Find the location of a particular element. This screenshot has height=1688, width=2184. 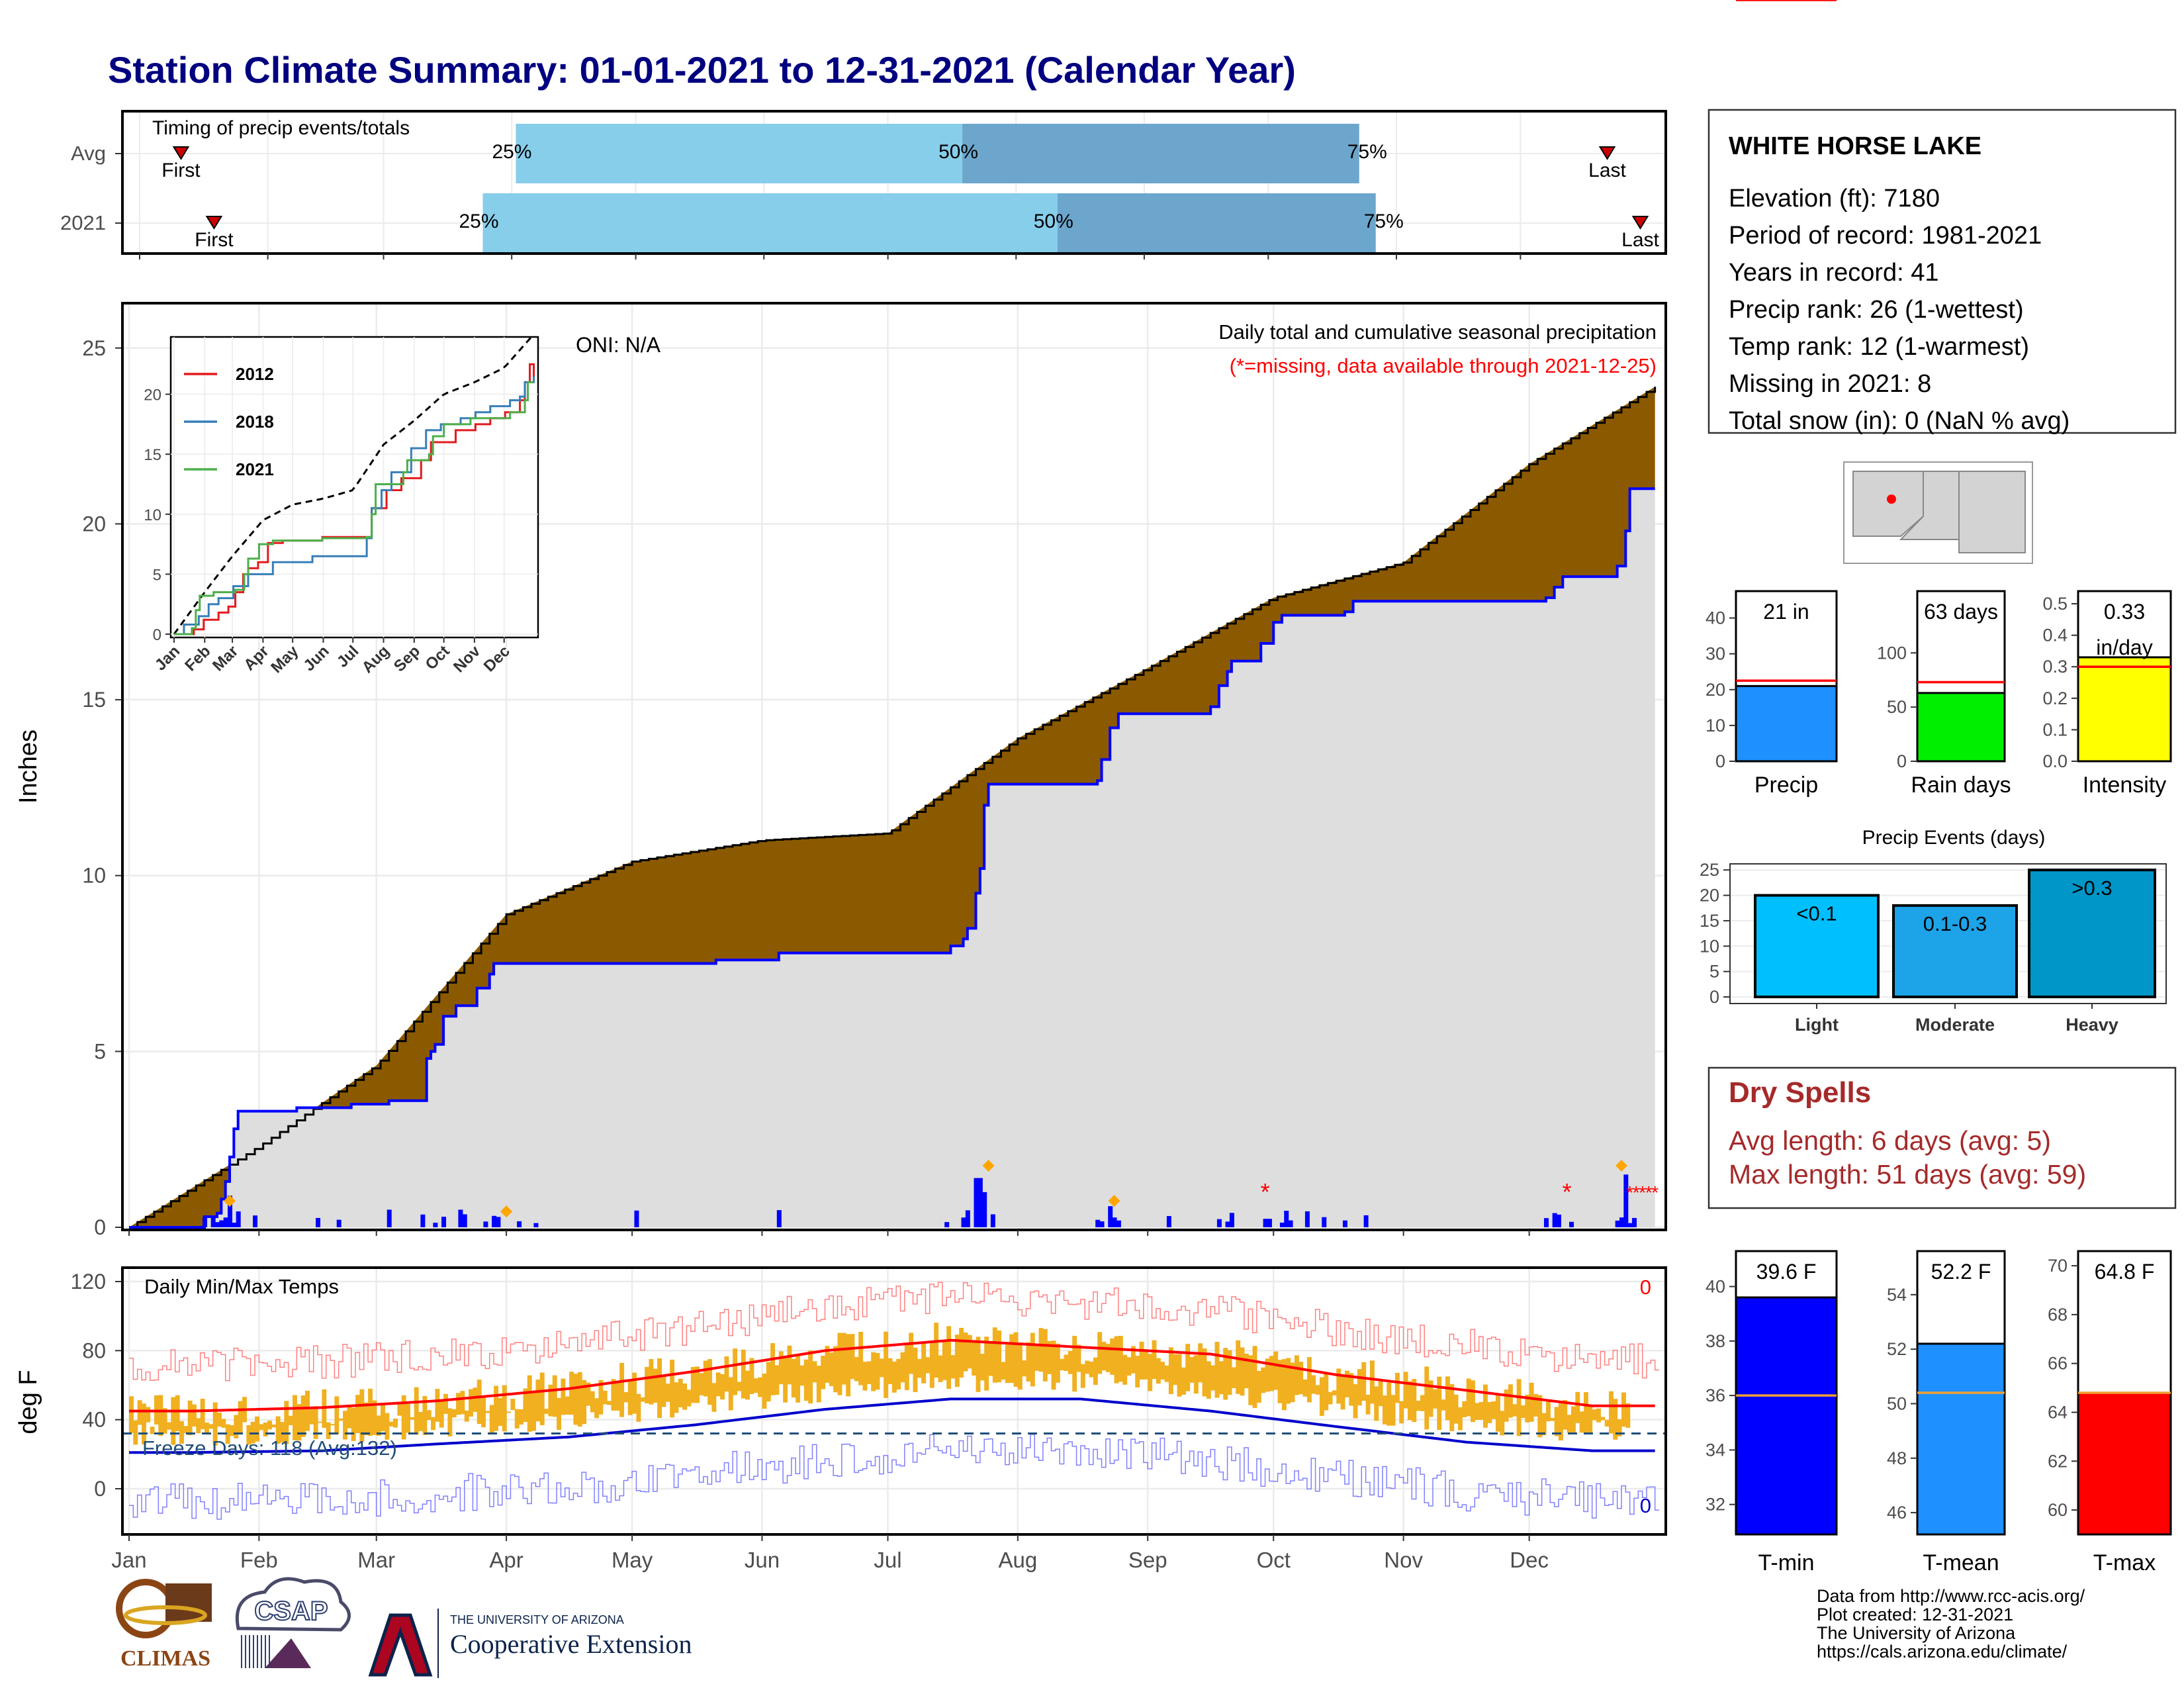

month-label: Jul is located at coordinates (887, 1560).